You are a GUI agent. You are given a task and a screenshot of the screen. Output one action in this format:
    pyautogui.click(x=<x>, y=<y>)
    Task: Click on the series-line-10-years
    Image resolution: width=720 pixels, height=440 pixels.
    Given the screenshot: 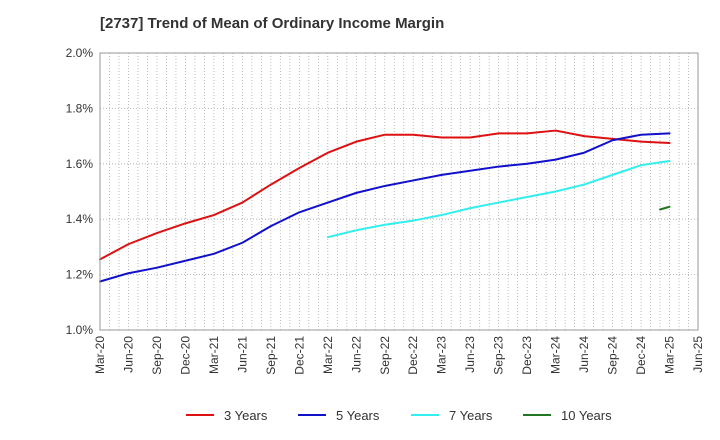 What is the action you would take?
    pyautogui.click(x=665, y=208)
    